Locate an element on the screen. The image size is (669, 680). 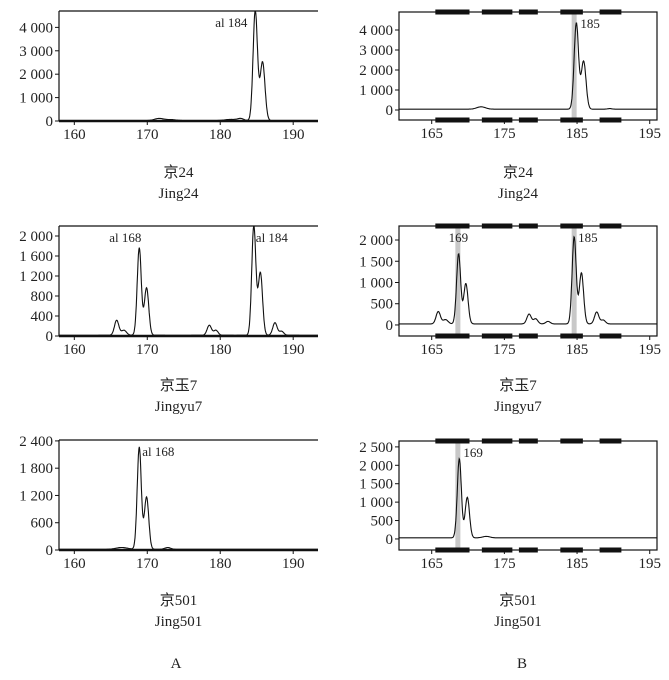
caption-chinese: 京501 is located at coordinates (179, 600).